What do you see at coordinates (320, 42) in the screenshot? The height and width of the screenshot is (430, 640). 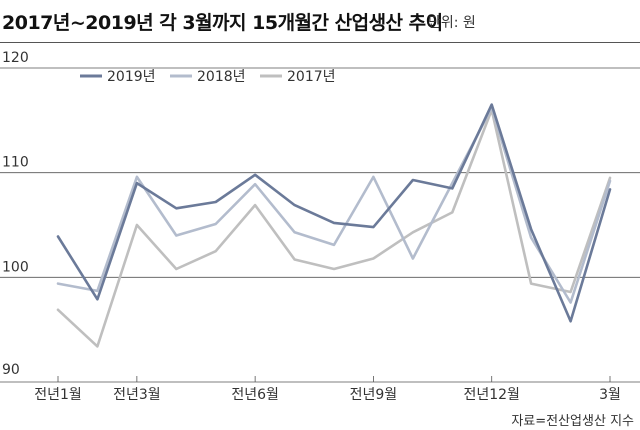 I see `title-divider` at bounding box center [320, 42].